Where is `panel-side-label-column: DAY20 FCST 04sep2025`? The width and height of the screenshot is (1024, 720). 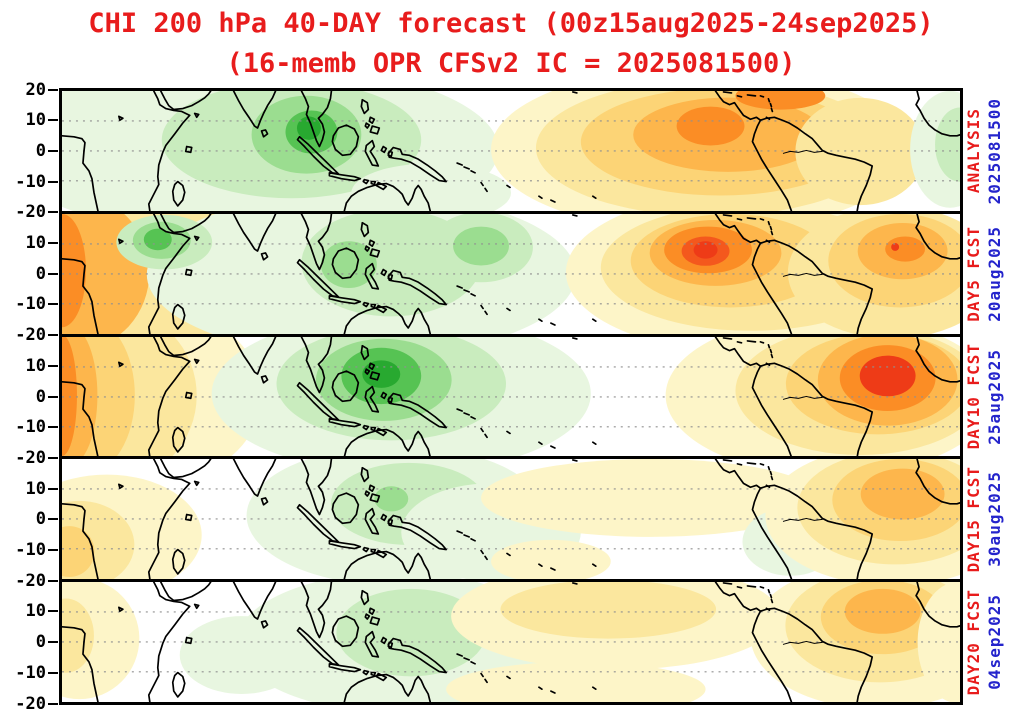
panel-side-label-column: DAY20 FCST 04sep2025 is located at coordinates (994, 642).